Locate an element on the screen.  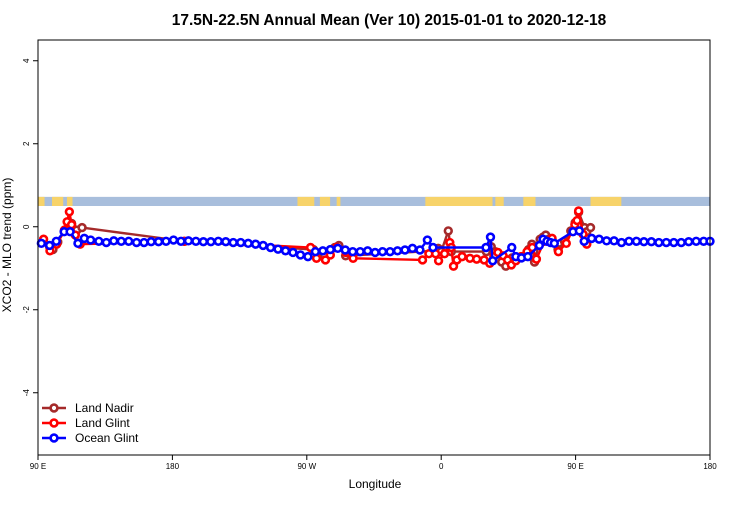
legend-item-land-glint: Land Glint is located at coordinates (86, 423).